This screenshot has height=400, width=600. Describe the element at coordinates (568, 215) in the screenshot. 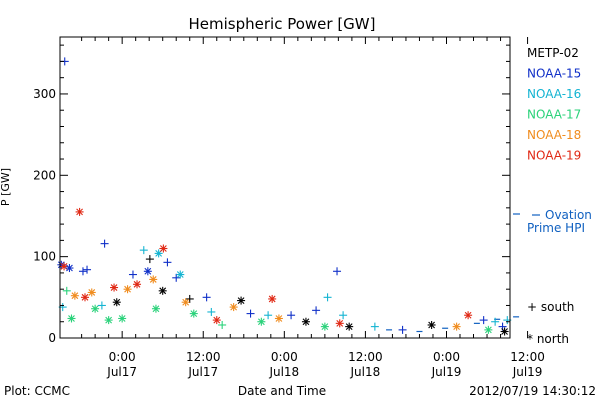

I see `reference-legend-label: Ovation` at that location.